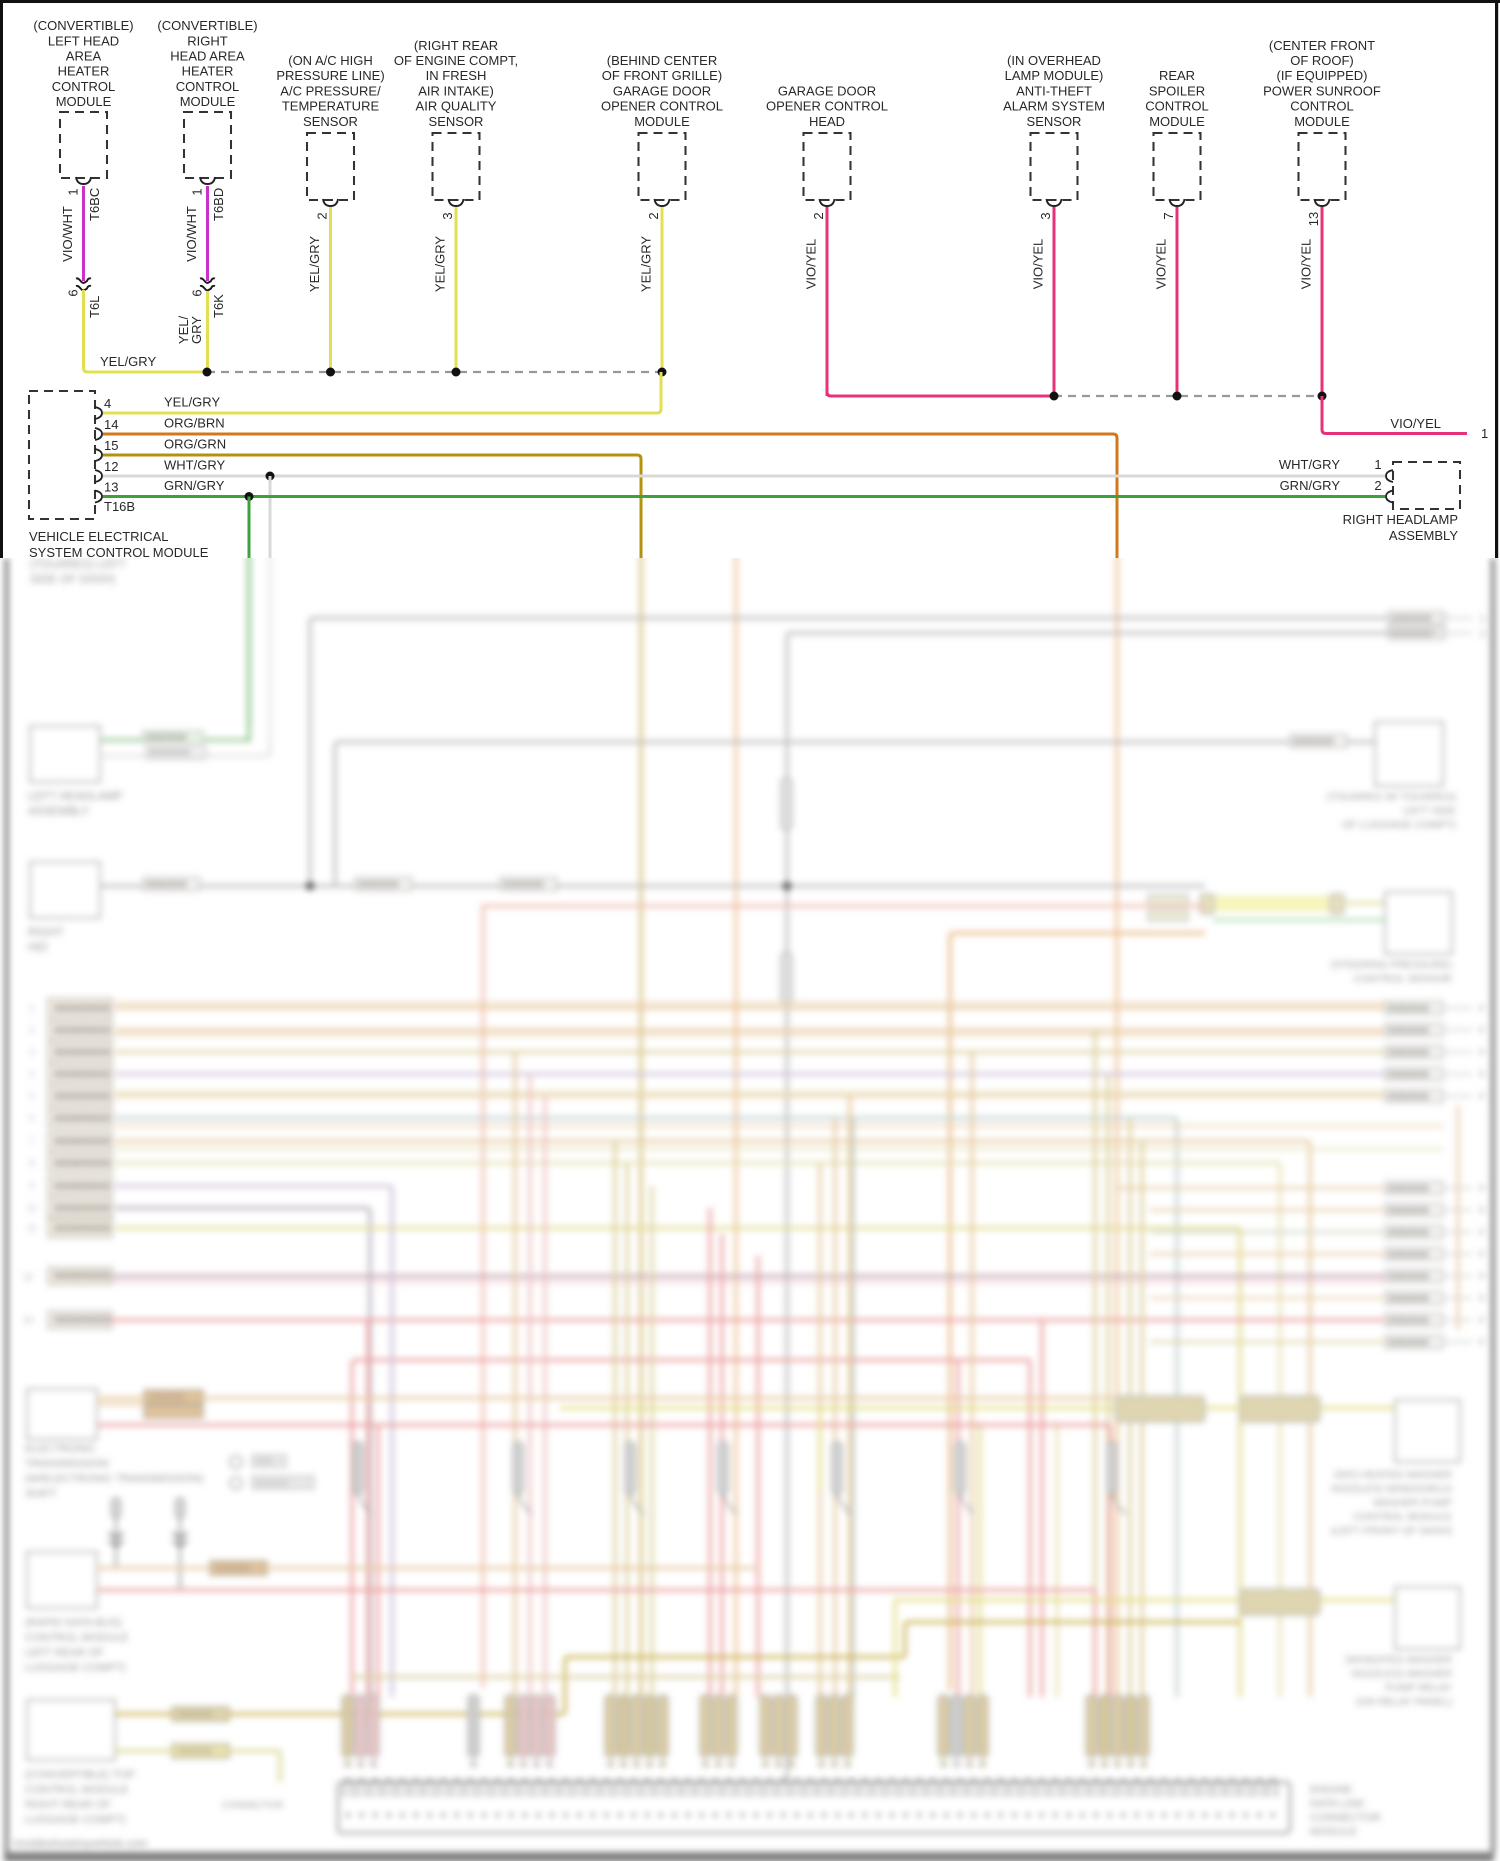  What do you see at coordinates (1391, 965) in the screenshot?
I see `svg-text: (STEERING PRESSURE)` at bounding box center [1391, 965].